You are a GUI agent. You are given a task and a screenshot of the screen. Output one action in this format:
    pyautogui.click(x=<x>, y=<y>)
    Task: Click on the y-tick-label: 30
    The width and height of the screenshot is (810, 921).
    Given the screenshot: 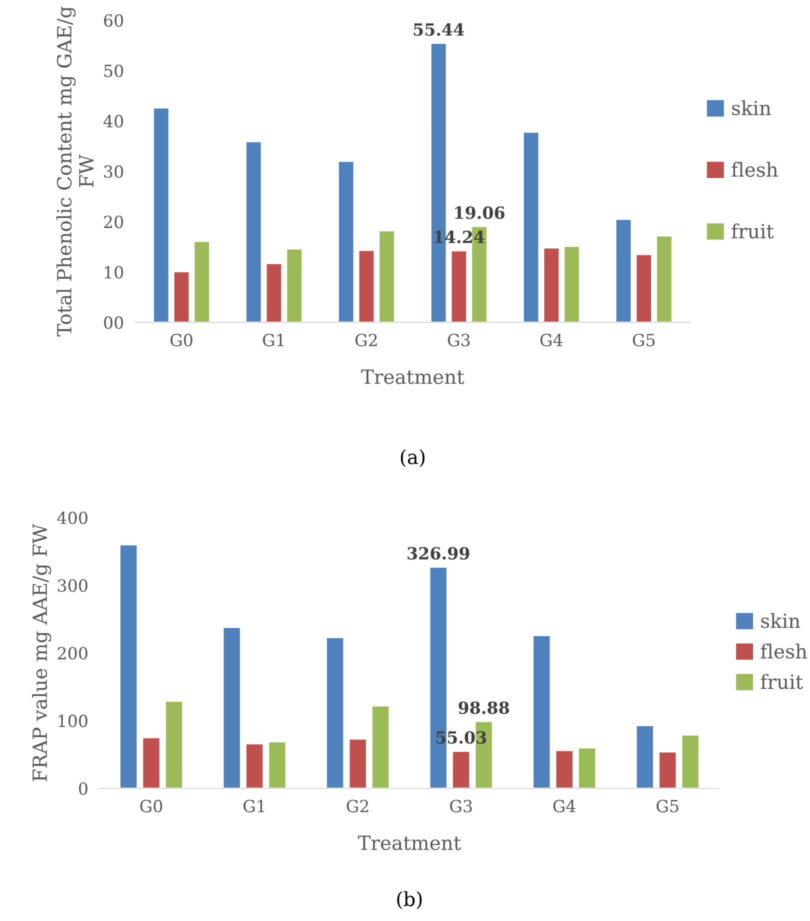 What is the action you would take?
    pyautogui.click(x=114, y=171)
    